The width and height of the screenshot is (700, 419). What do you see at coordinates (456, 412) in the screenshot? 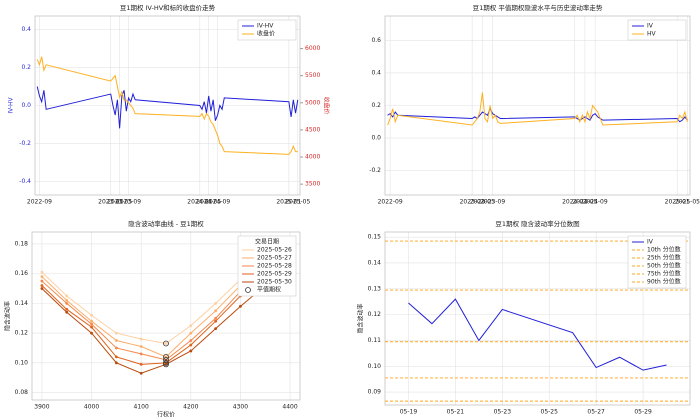
I see `x-tick-label: 05-21` at bounding box center [456, 412].